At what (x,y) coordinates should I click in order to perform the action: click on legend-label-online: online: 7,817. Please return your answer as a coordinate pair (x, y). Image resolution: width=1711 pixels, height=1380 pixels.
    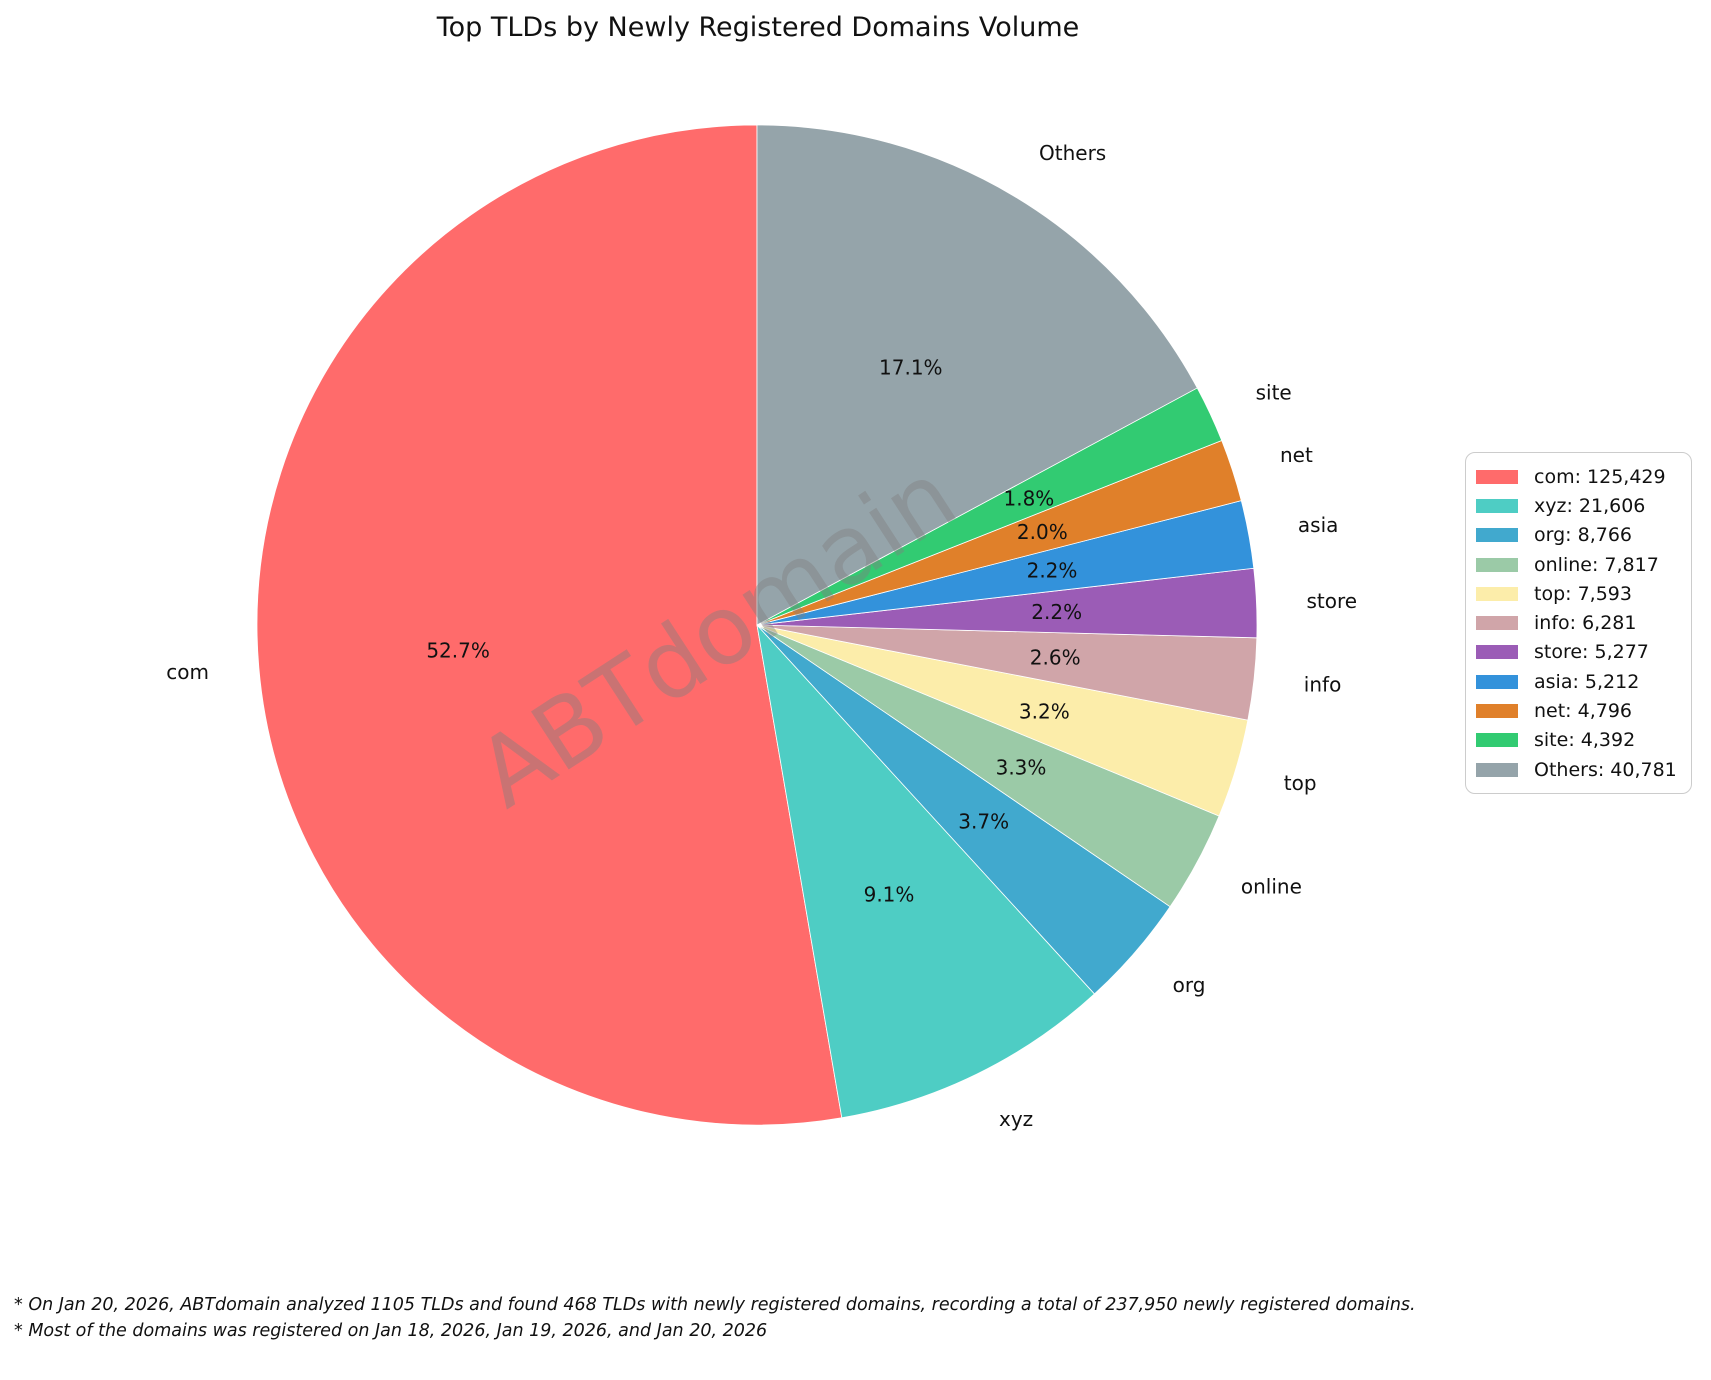
    Looking at the image, I should click on (1596, 564).